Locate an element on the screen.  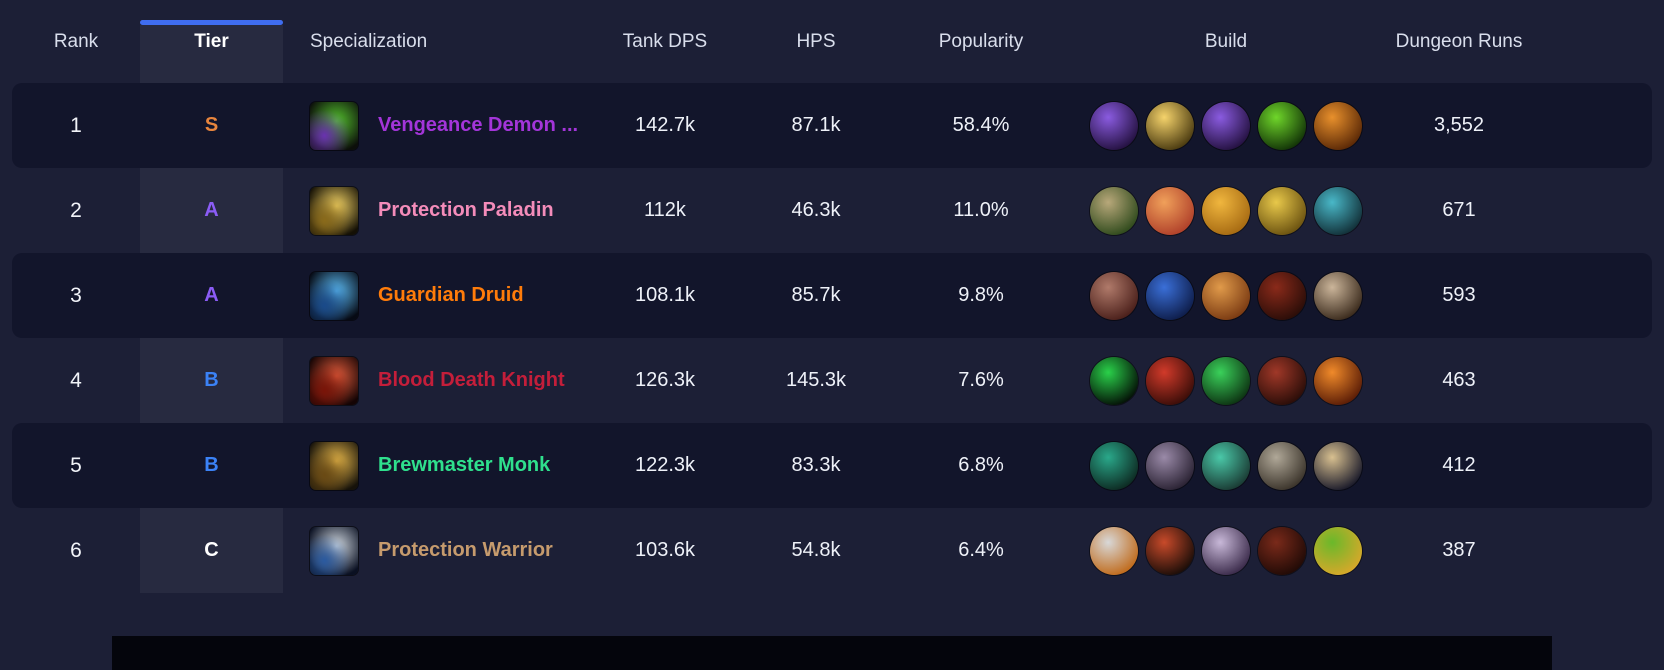
tank-dps-cell: 108.1k is located at coordinates (665, 295).